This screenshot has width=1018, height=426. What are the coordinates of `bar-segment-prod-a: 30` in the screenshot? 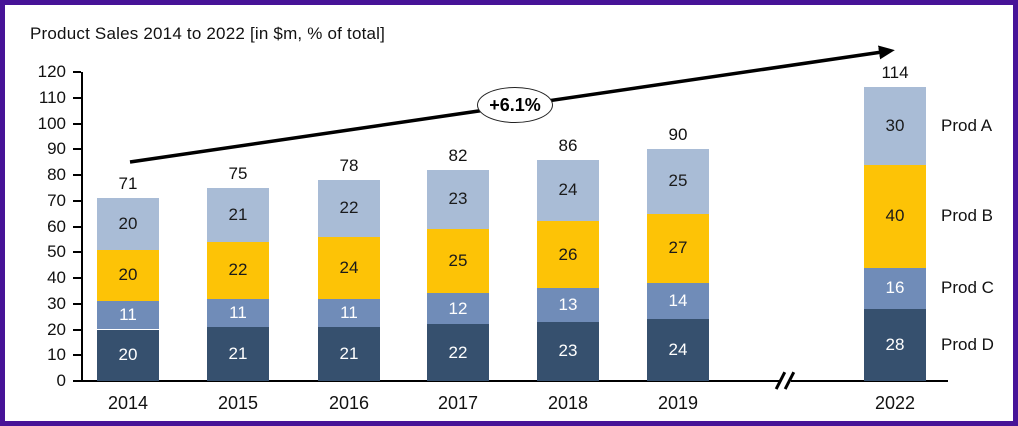 It's located at (895, 126).